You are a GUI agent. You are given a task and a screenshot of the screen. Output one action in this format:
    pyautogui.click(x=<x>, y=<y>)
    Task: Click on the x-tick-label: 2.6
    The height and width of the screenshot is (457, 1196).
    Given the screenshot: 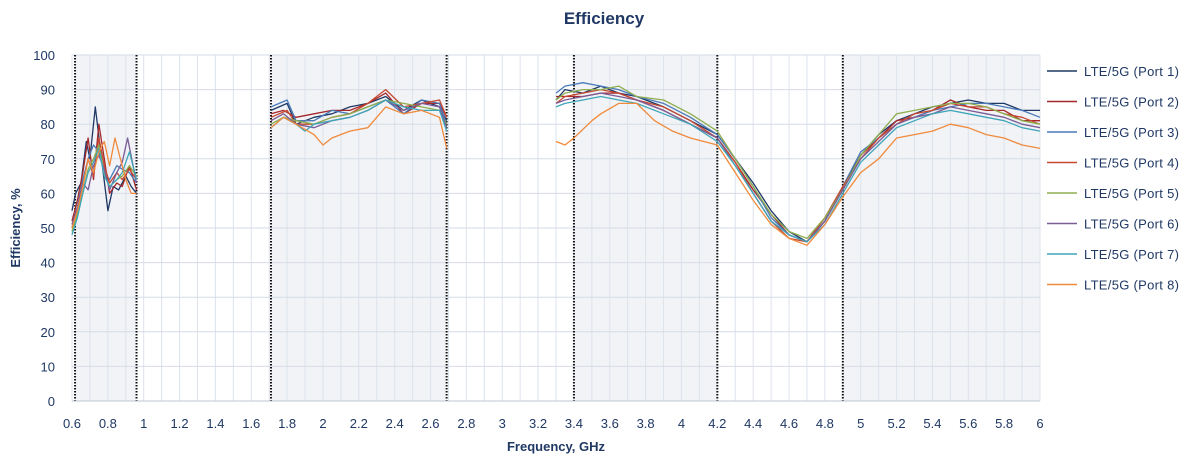 What is the action you would take?
    pyautogui.click(x=430, y=423)
    